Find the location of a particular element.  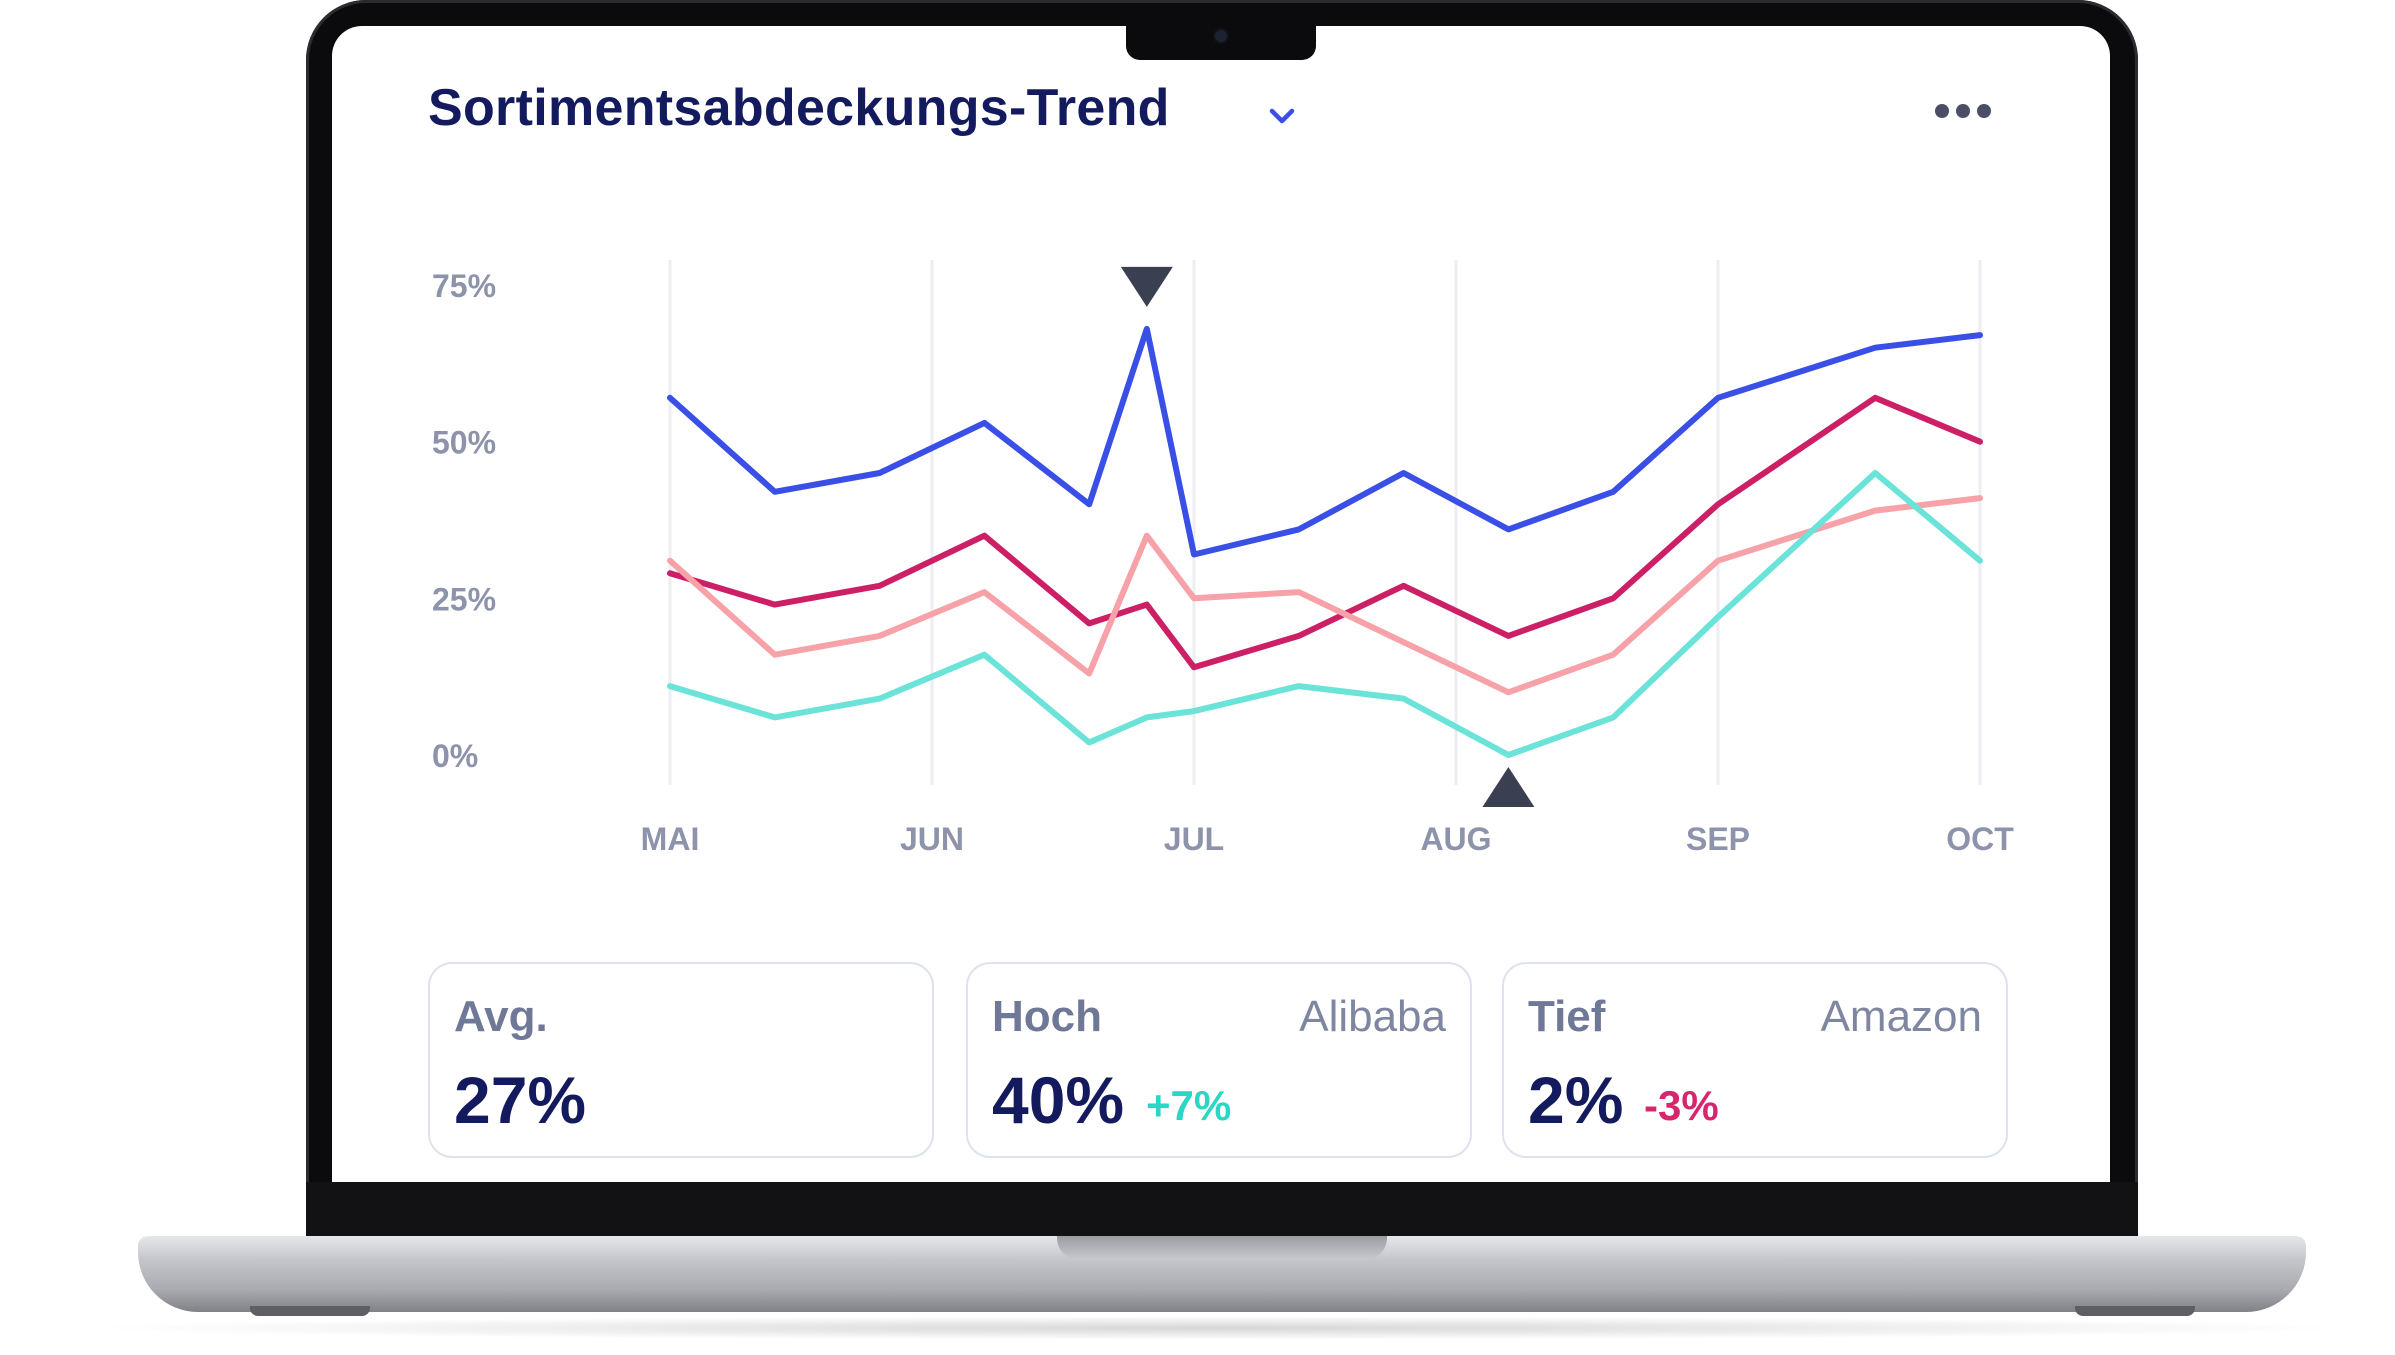

stat-delta: +7% is located at coordinates (1189, 1105).